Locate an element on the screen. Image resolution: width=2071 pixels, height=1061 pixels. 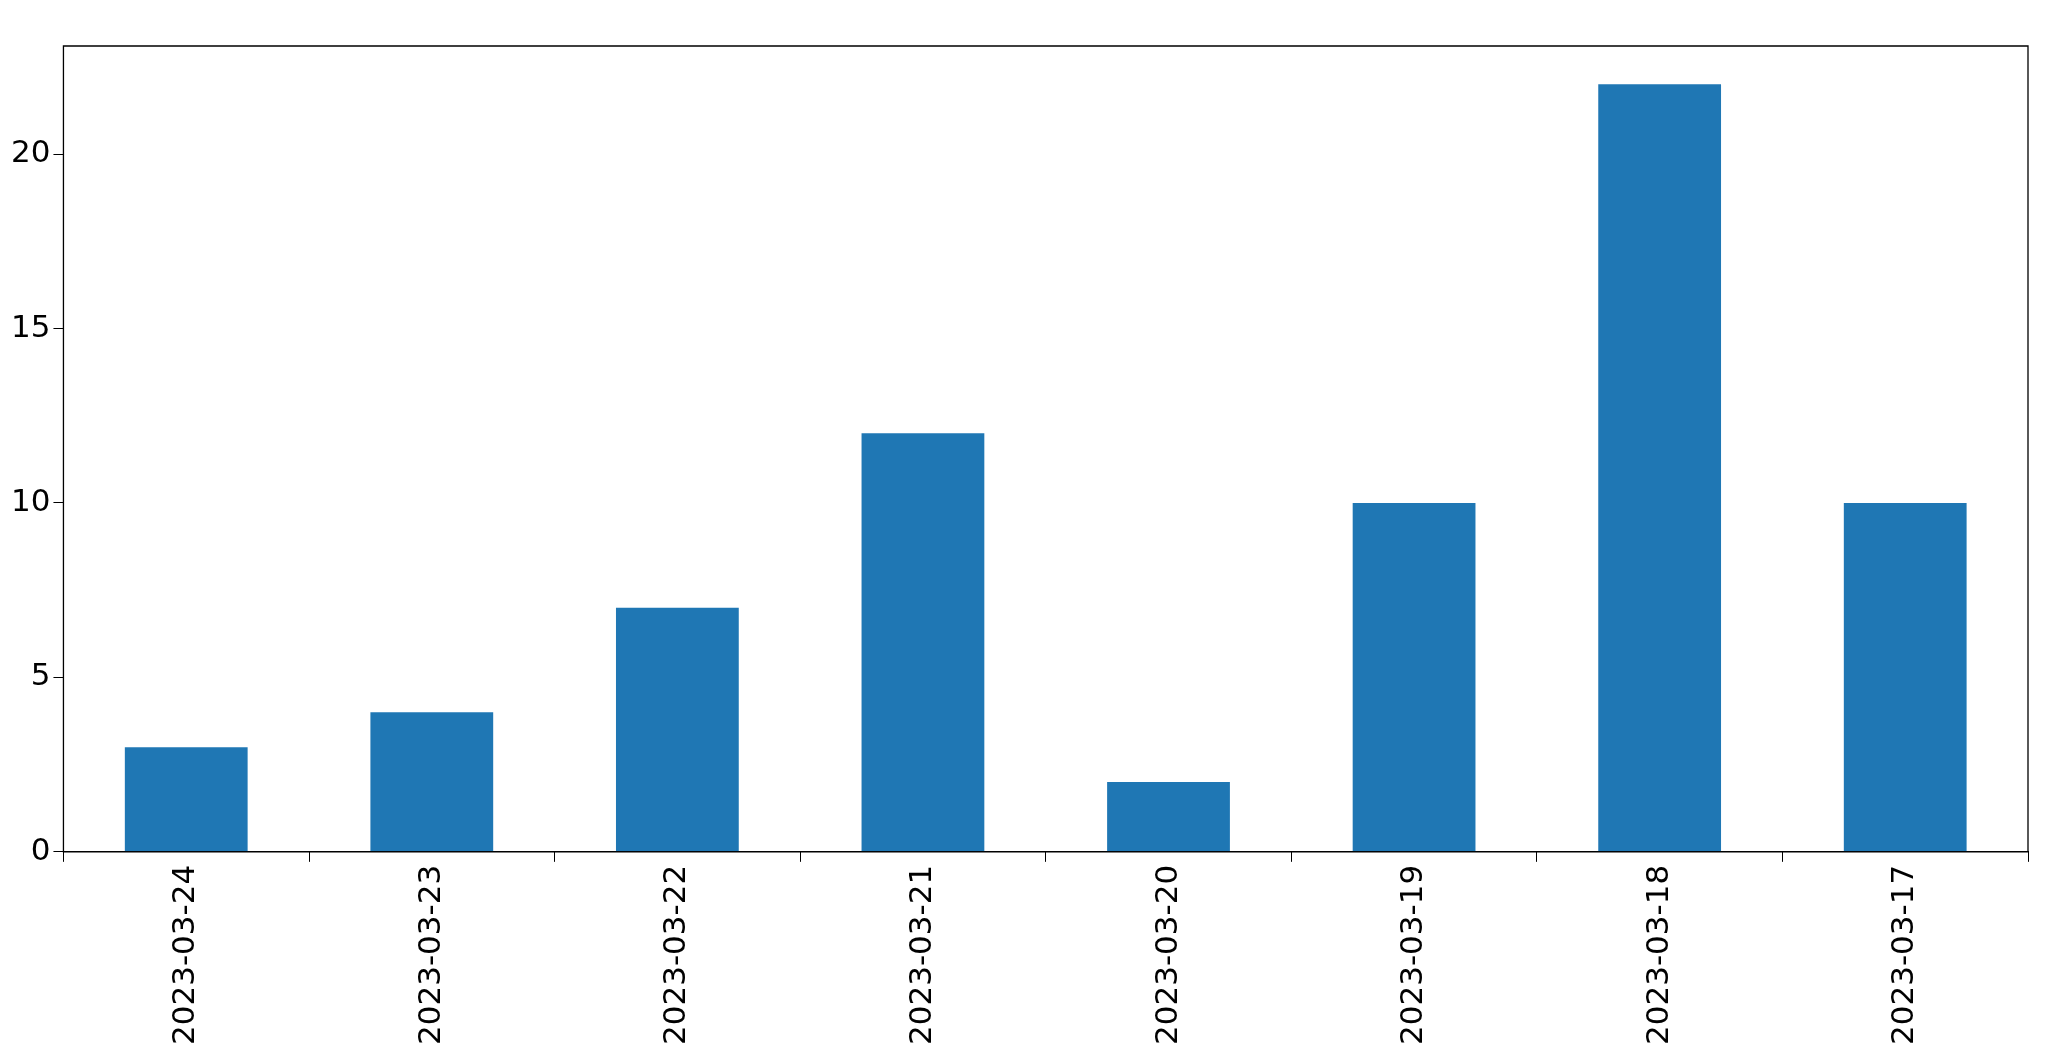
y-tick-label: 15 is located at coordinates (30, 325).